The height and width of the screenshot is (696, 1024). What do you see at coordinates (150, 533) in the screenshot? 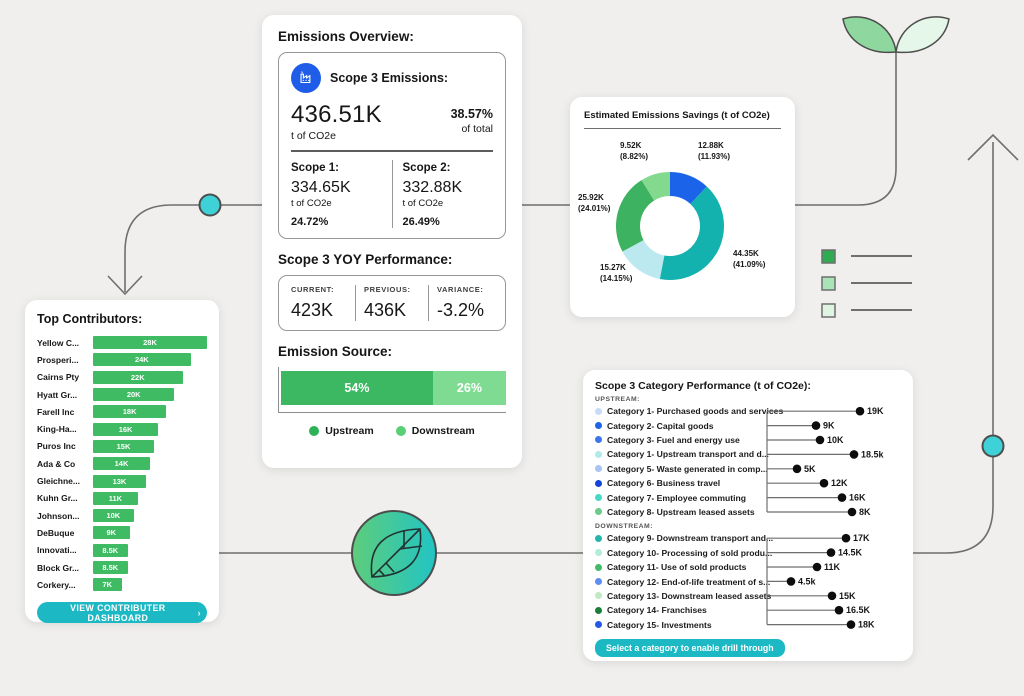
I see `contributor-bar-track: 9K` at bounding box center [150, 533].